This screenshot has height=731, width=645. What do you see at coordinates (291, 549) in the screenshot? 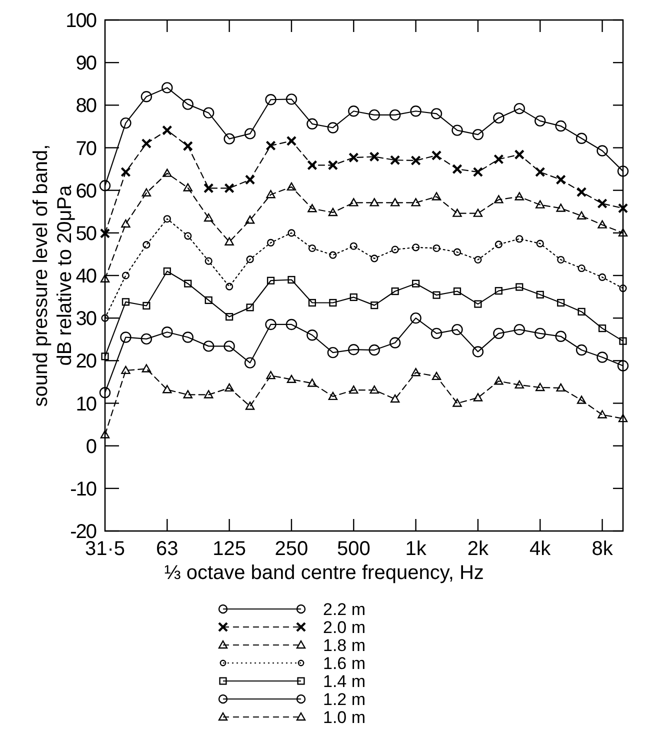
I see `x-tick-label: 250` at bounding box center [291, 549].